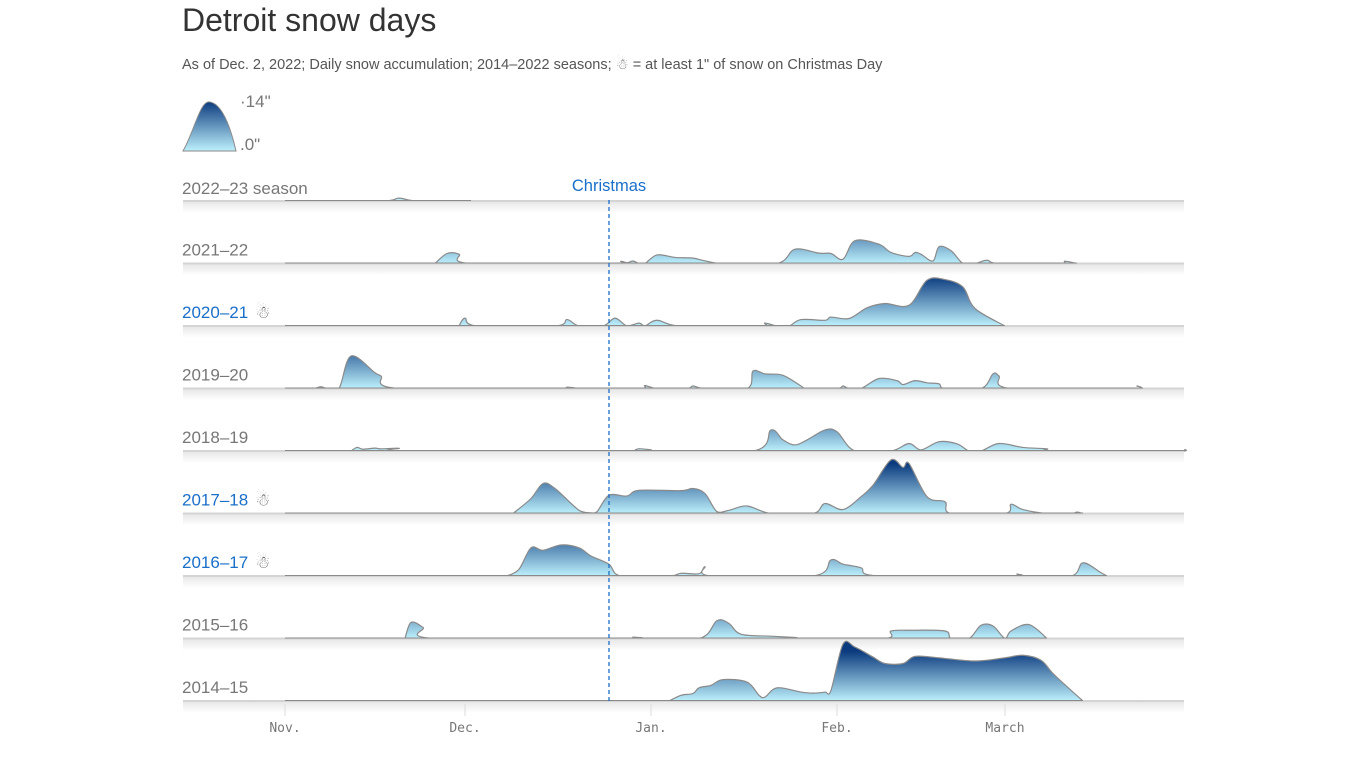 Image resolution: width=1366 pixels, height=768 pixels. What do you see at coordinates (609, 186) in the screenshot?
I see `christmas-label: Christmas` at bounding box center [609, 186].